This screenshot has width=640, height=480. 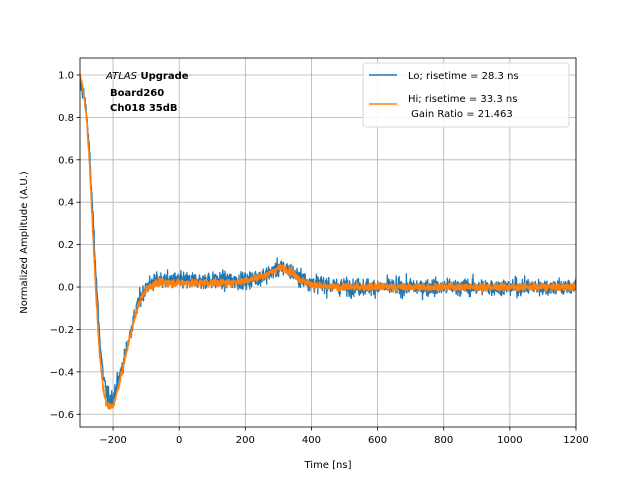 I want to click on x-tick-label: 1000, so click(x=509, y=440).